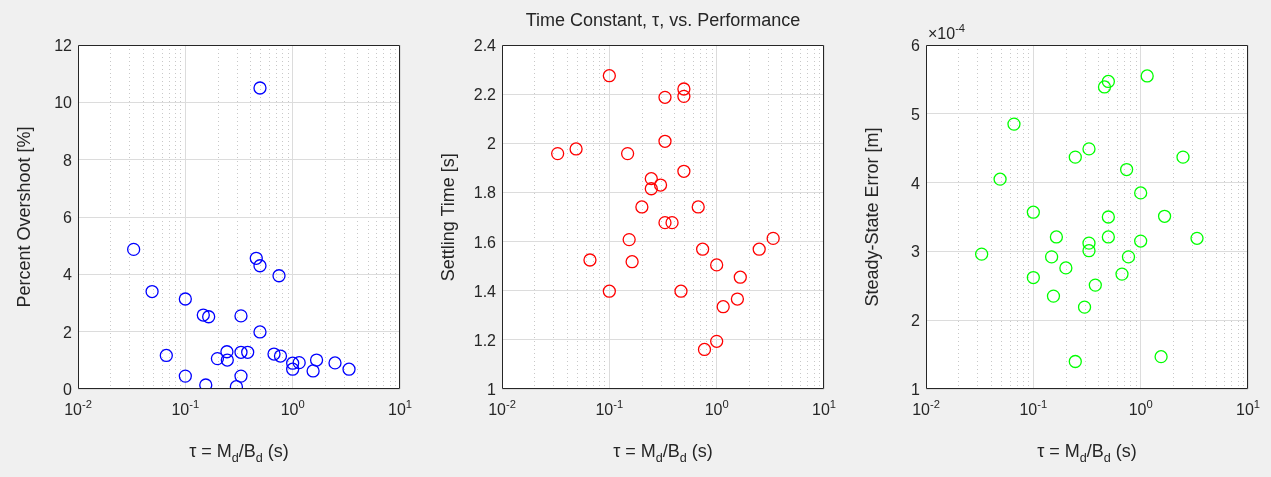  Describe the element at coordinates (663, 20) in the screenshot. I see `chart-title: Time Constant, τ, vs. Performance` at that location.